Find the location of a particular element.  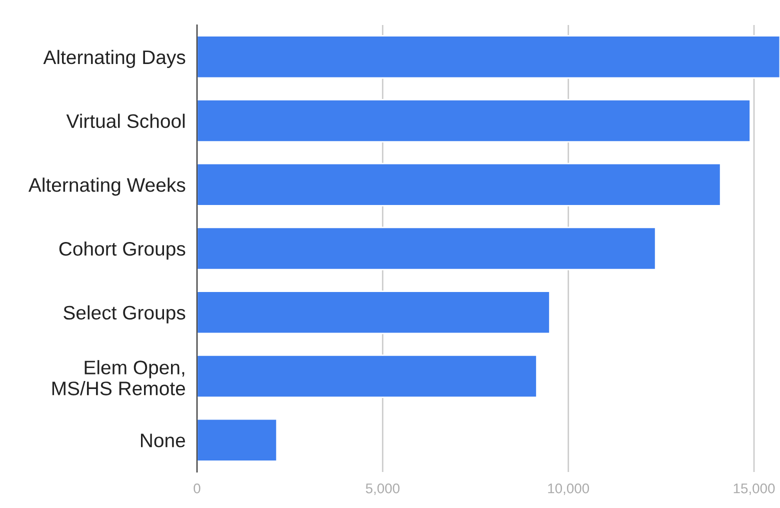

y-tick-label: Alternating Days is located at coordinates (114, 59).